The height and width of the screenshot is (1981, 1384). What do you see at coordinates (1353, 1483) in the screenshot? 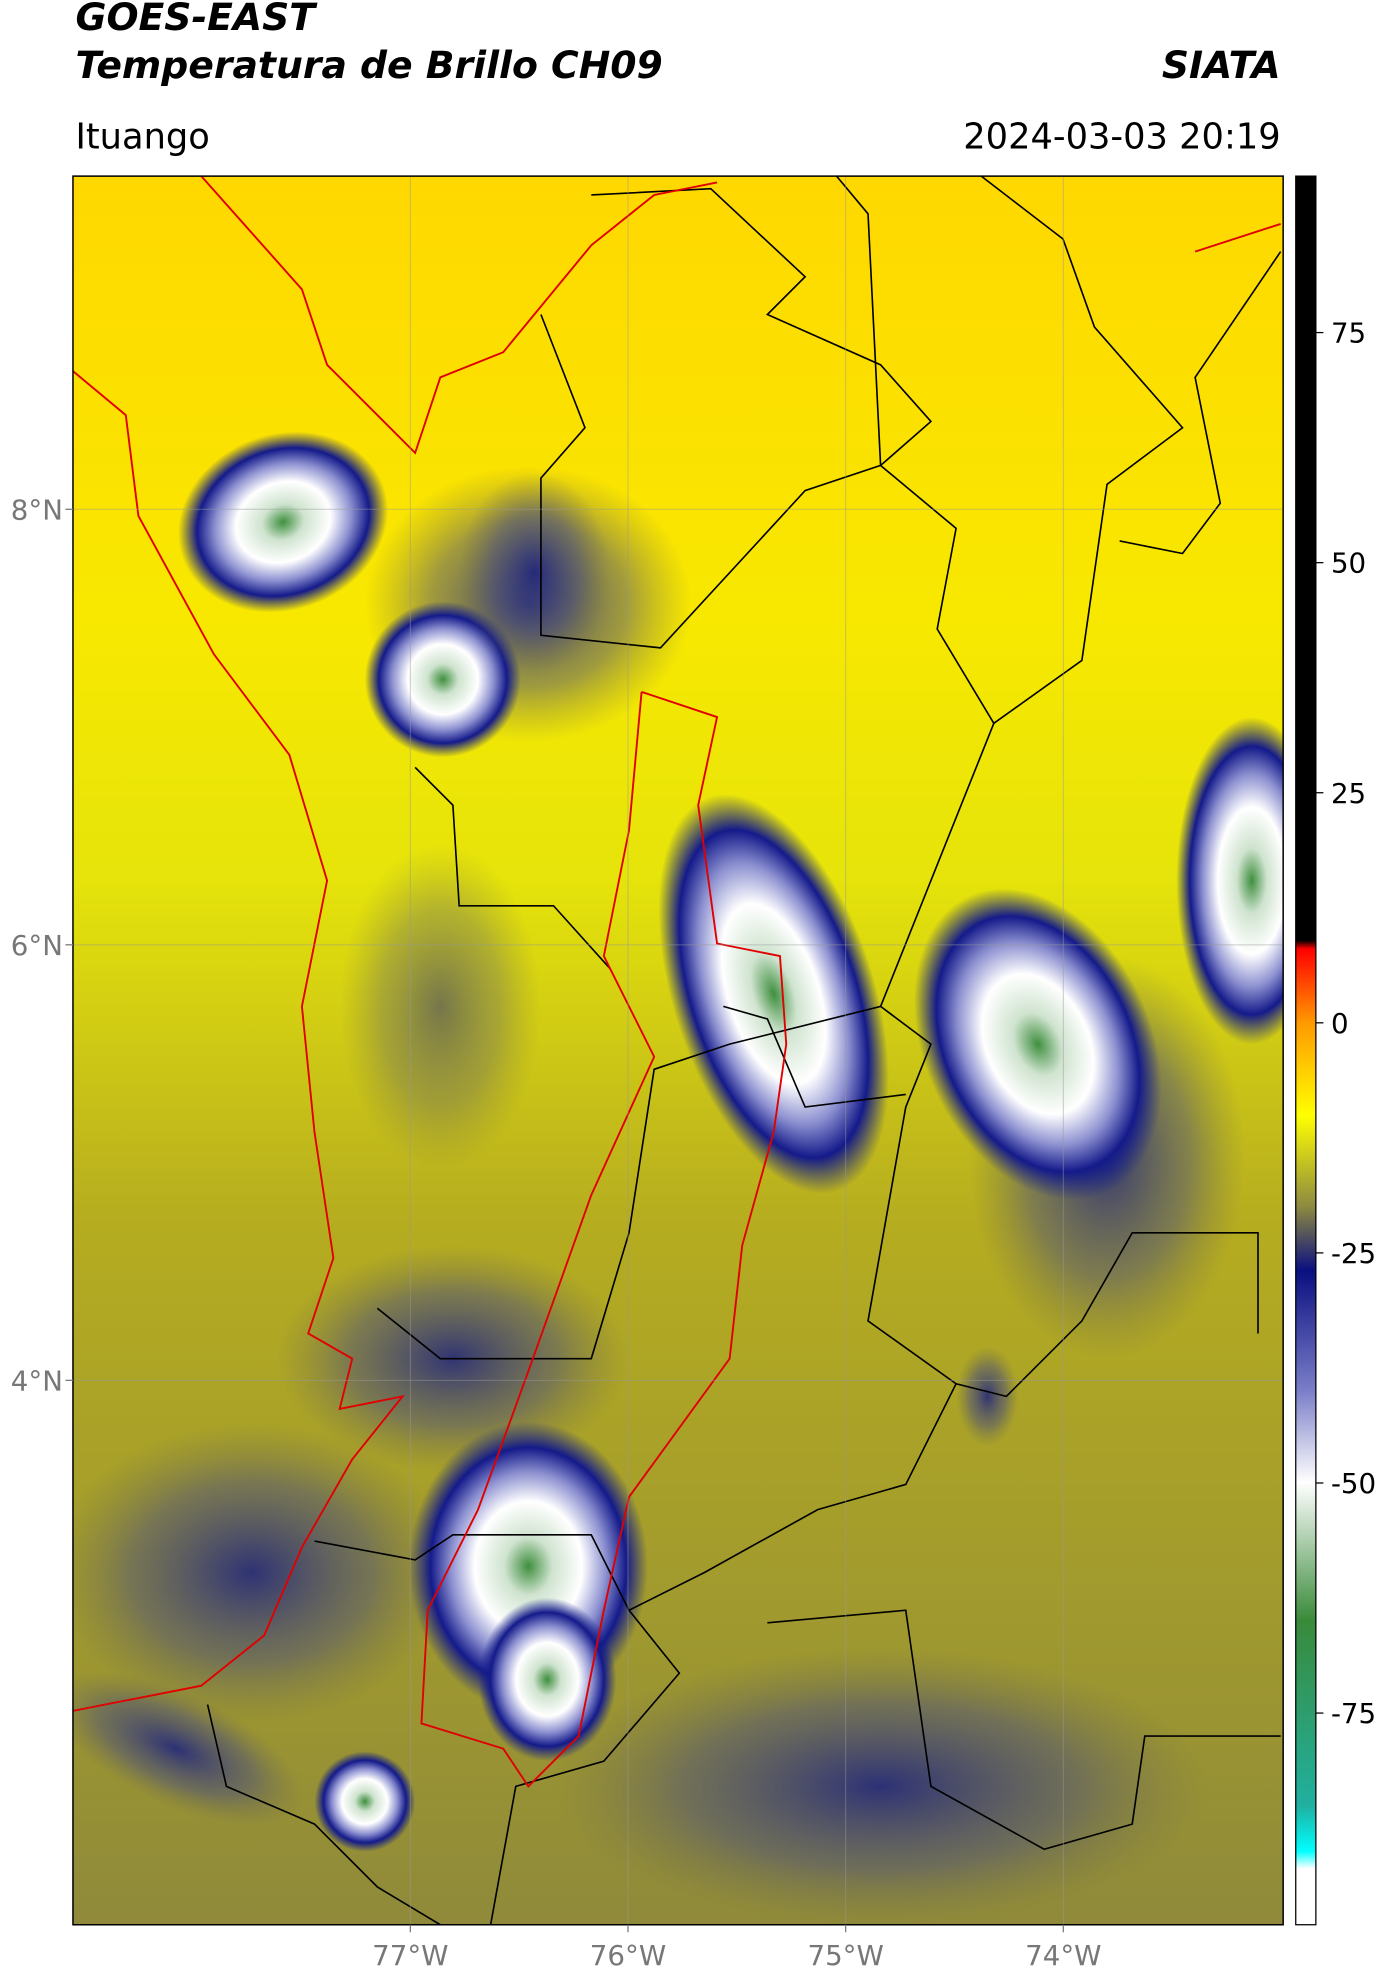
I see `colorbar-tick-label: -50` at bounding box center [1353, 1483].